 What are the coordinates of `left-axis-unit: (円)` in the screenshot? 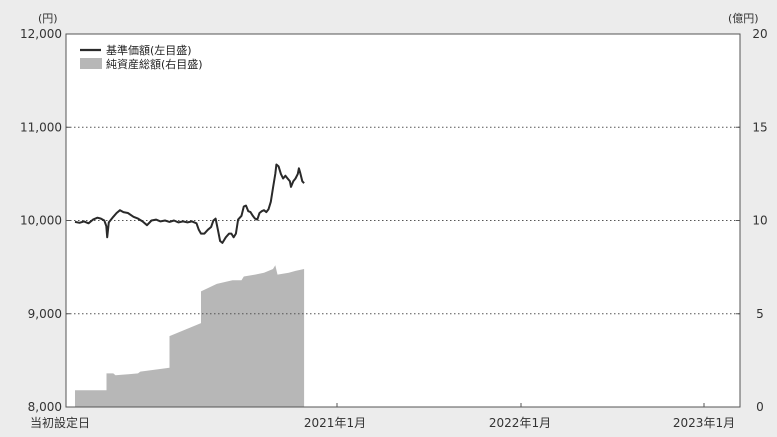 It's located at (48, 18).